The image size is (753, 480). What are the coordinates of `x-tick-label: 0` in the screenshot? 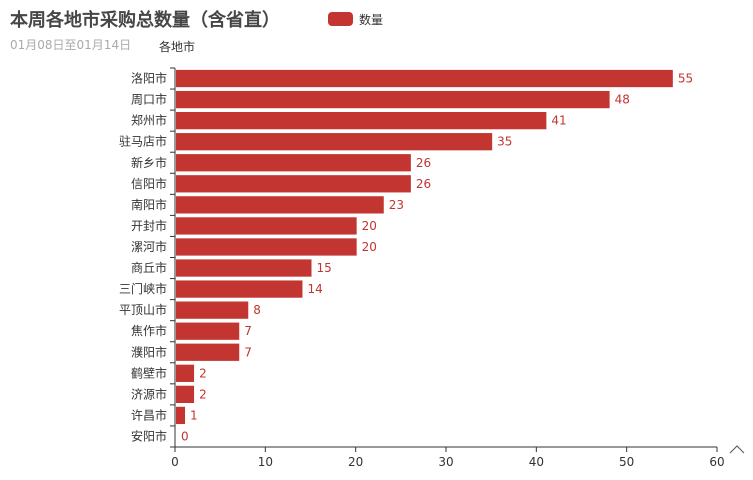 It's located at (175, 462).